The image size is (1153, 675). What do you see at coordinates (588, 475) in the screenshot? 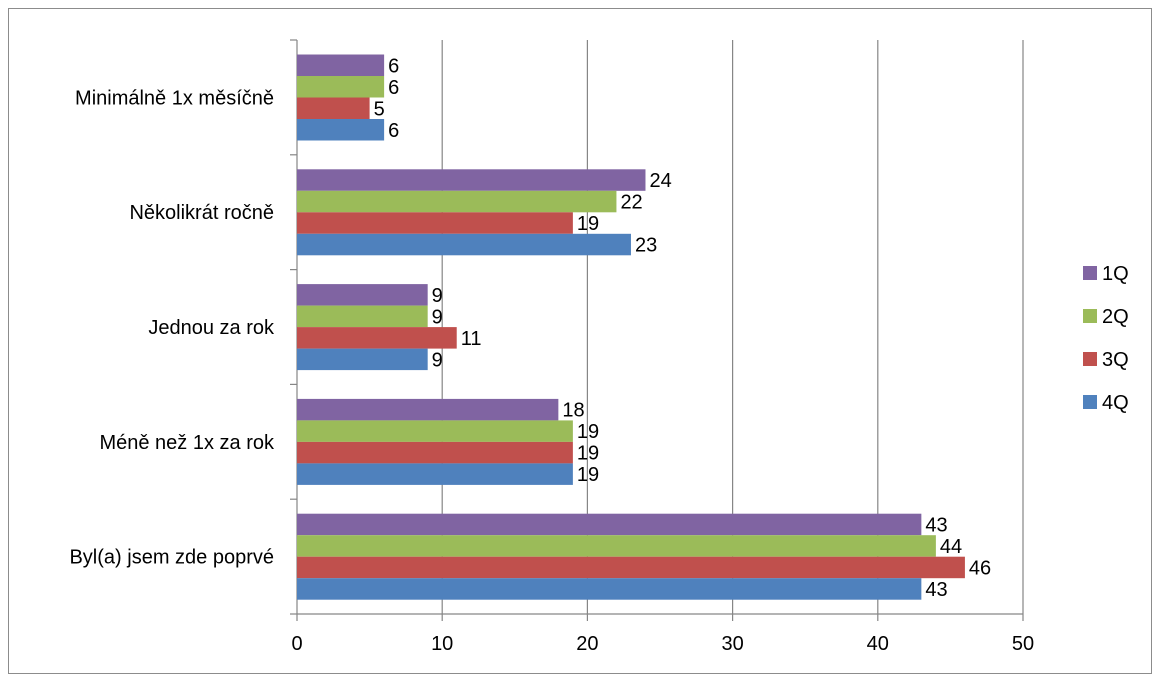
I see `data-label-4Q-3: 19` at bounding box center [588, 475].